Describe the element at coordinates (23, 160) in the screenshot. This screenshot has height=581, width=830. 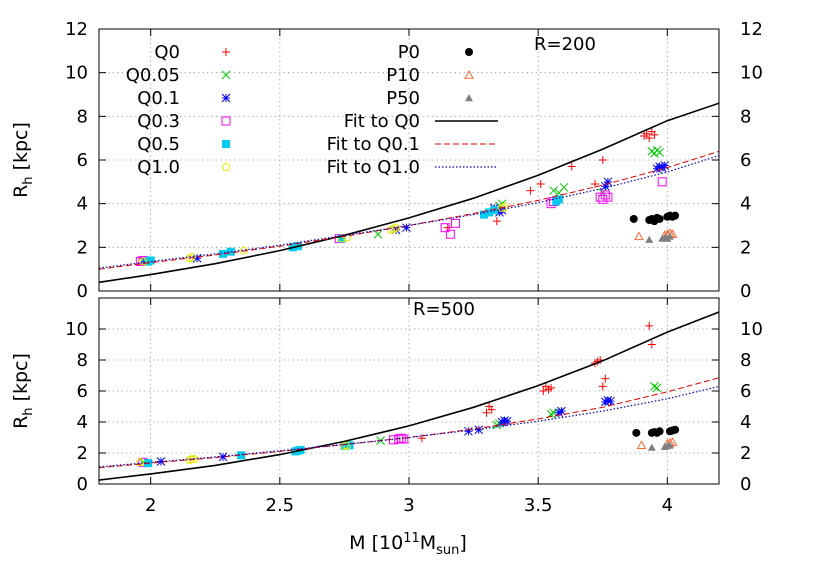
I see `r200-y-axis-title: Rh [kpc]` at that location.